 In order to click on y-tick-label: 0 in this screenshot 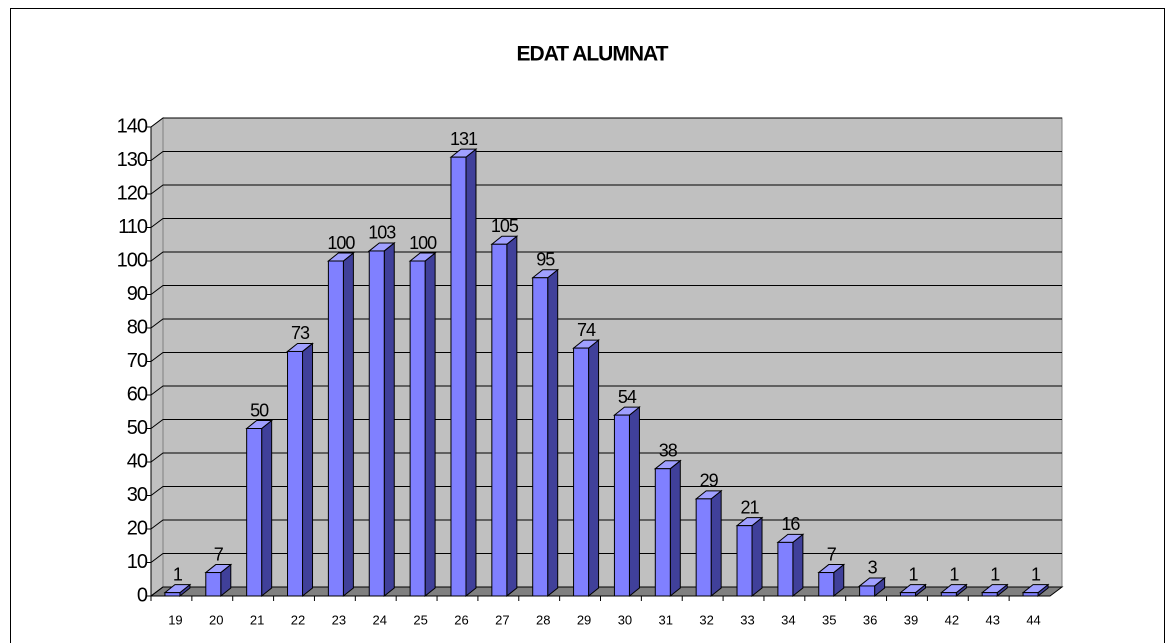, I will do `click(142, 595)`.